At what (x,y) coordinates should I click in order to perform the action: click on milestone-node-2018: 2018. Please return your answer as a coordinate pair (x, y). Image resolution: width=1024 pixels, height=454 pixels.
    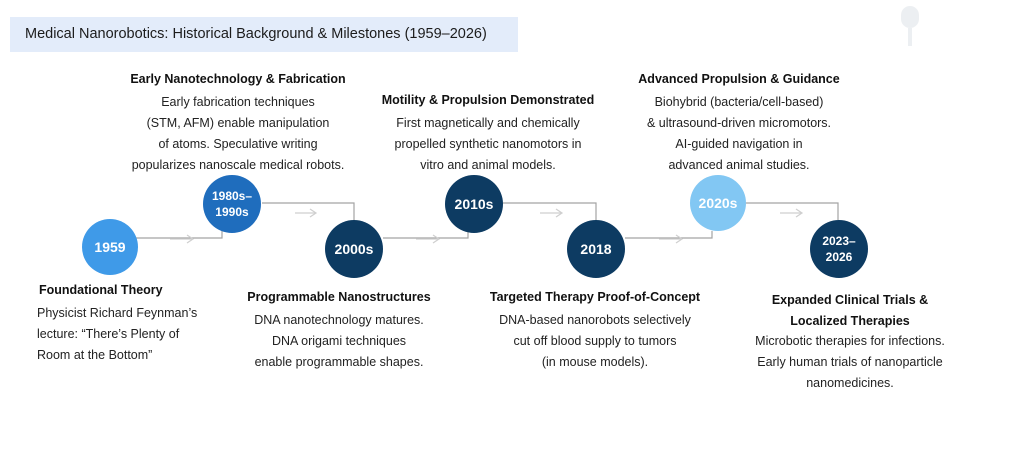
    Looking at the image, I should click on (596, 249).